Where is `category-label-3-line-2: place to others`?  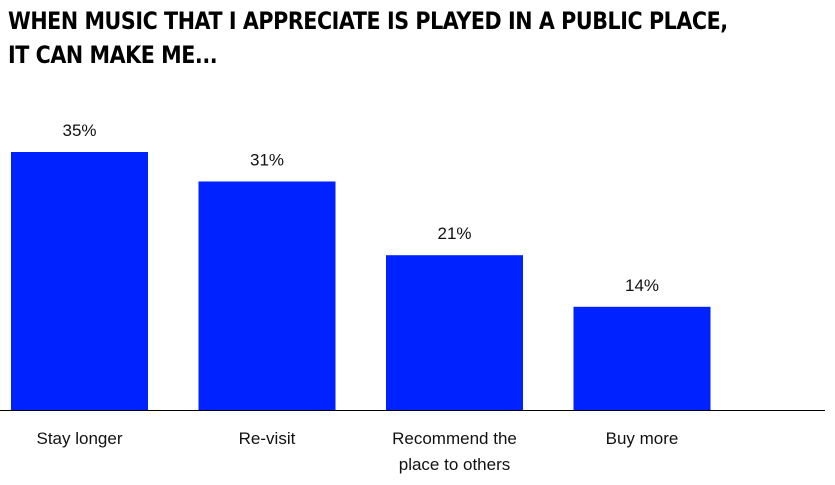
category-label-3-line-2: place to others is located at coordinates (455, 464).